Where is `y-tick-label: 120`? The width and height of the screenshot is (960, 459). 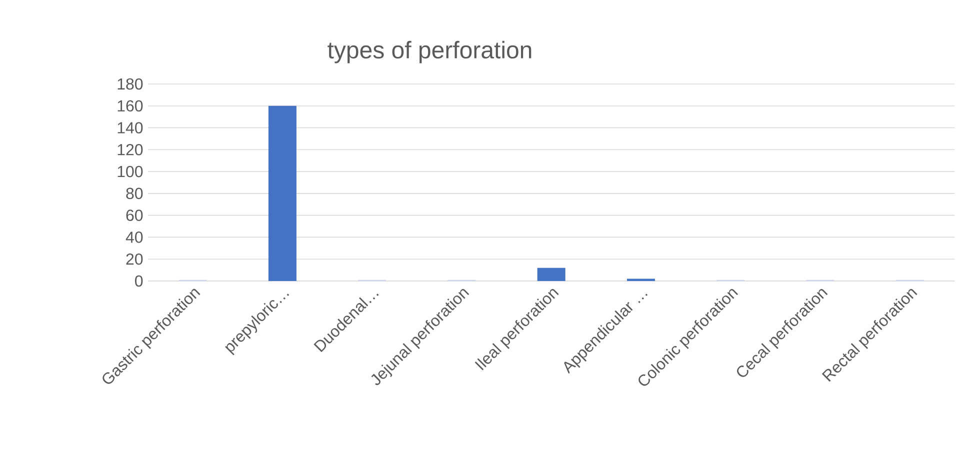
y-tick-label: 120 is located at coordinates (130, 150).